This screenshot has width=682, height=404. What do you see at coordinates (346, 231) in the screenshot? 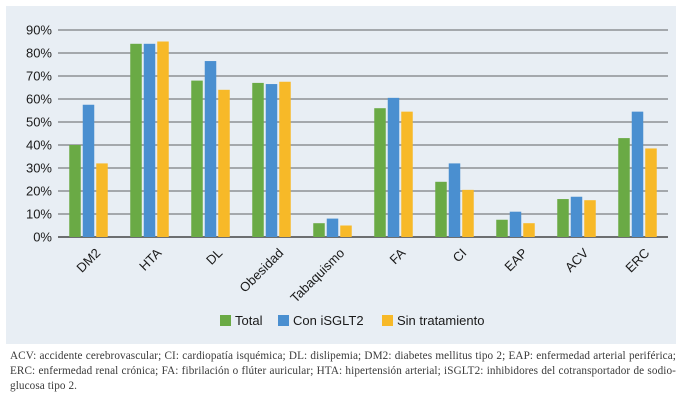
I see `bar-tabaquismo-sin-tratamiento` at bounding box center [346, 231].